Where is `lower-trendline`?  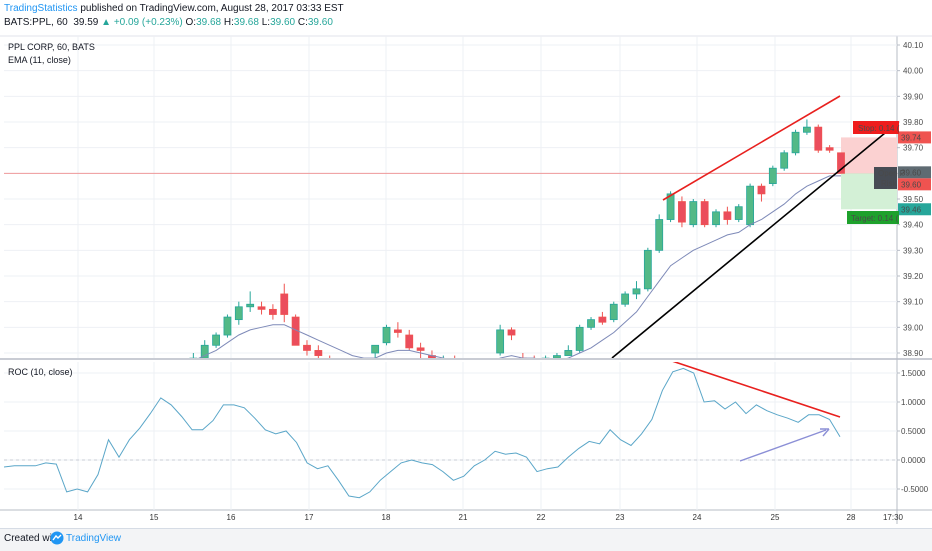
lower-trendline is located at coordinates (748, 245).